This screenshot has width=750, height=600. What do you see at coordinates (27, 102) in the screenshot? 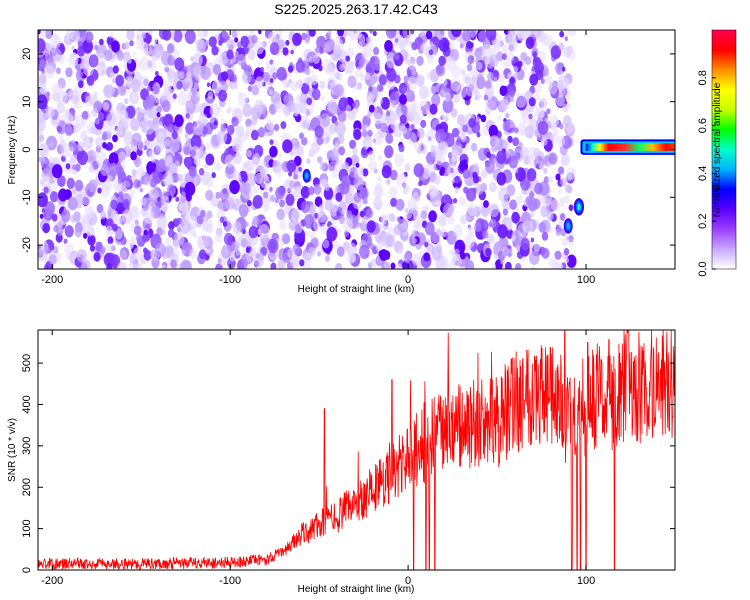
I see `y-tick-label: 10` at bounding box center [27, 102].